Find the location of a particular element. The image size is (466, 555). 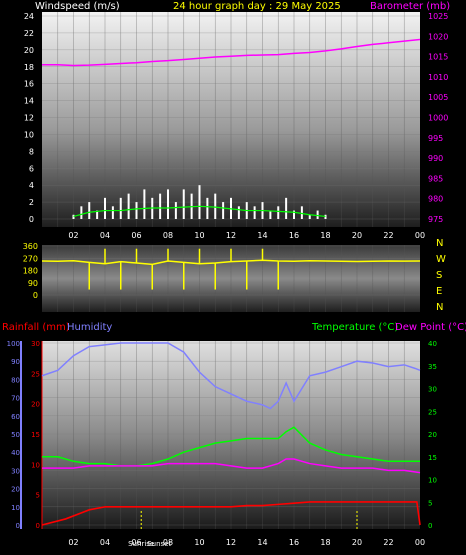

direction-tick-label: 180 is located at coordinates (30, 271).